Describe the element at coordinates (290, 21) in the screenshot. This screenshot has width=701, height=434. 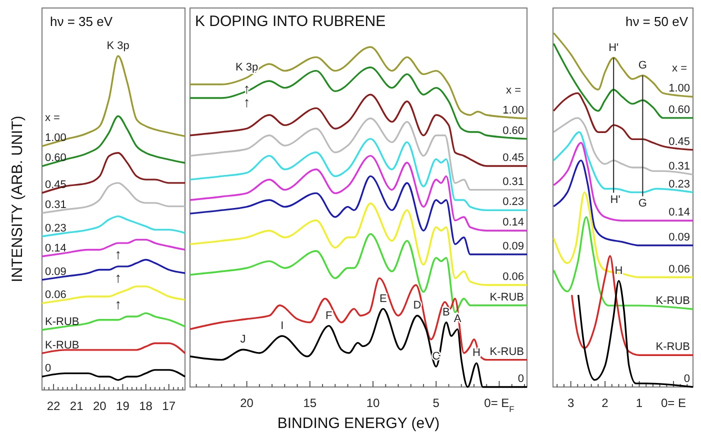
I see `chart-title: K DOPING INTO RUBRENE` at that location.